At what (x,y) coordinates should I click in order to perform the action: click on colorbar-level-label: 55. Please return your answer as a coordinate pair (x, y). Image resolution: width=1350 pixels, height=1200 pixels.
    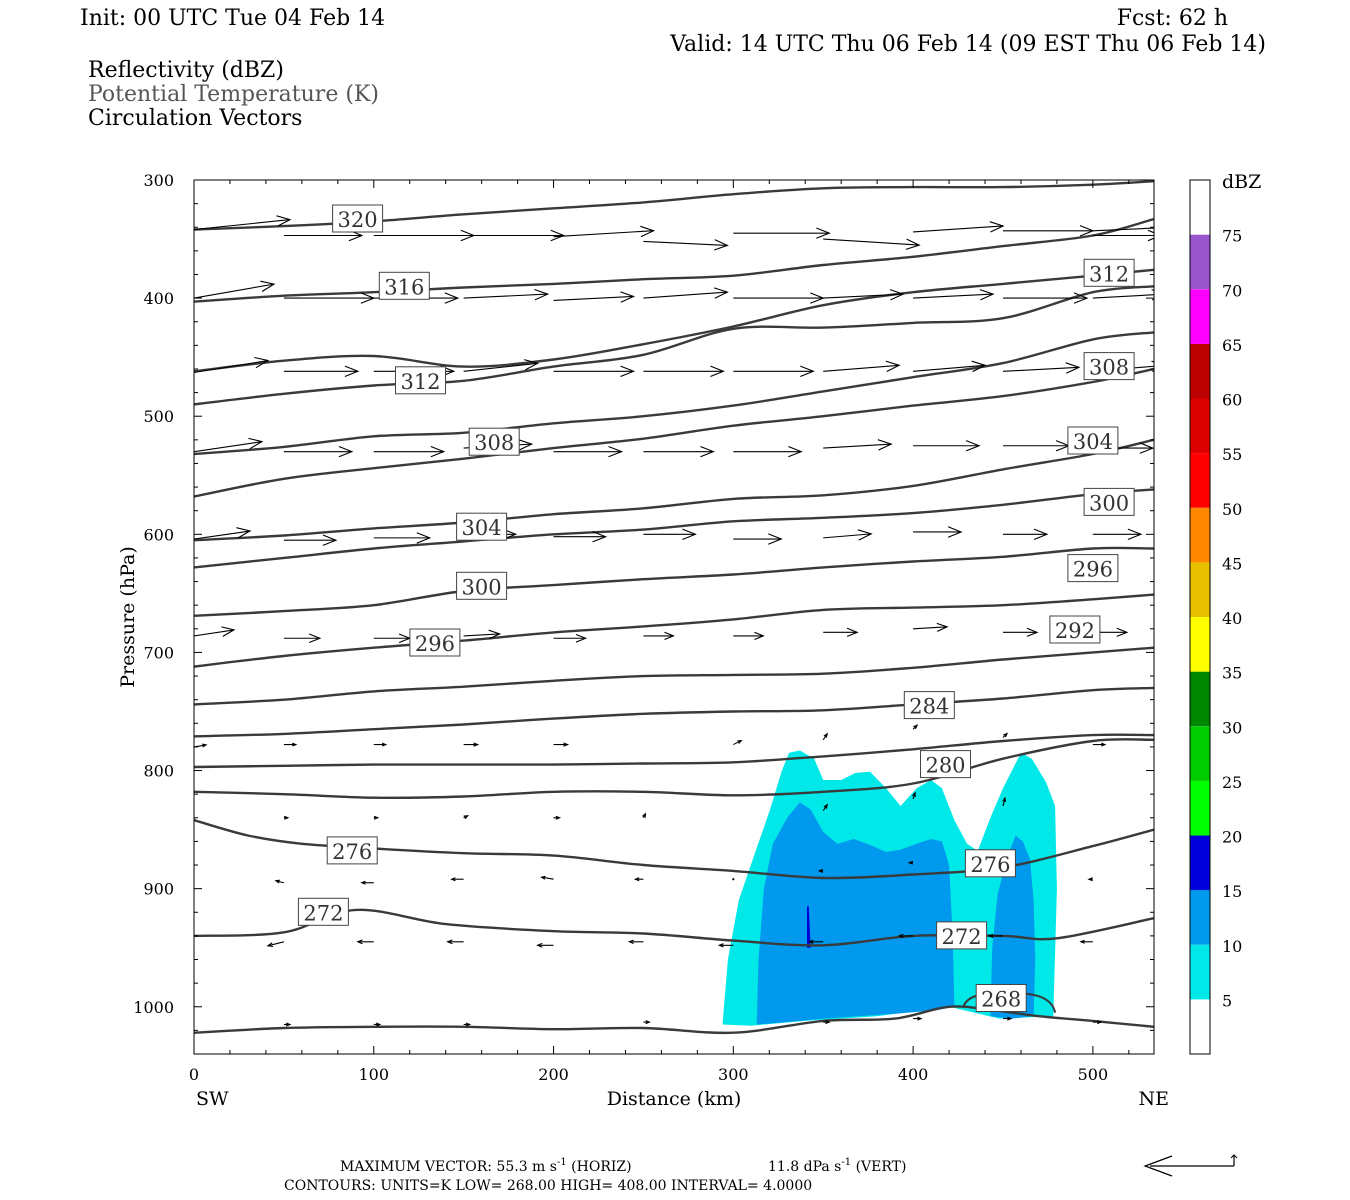
    Looking at the image, I should click on (1232, 454).